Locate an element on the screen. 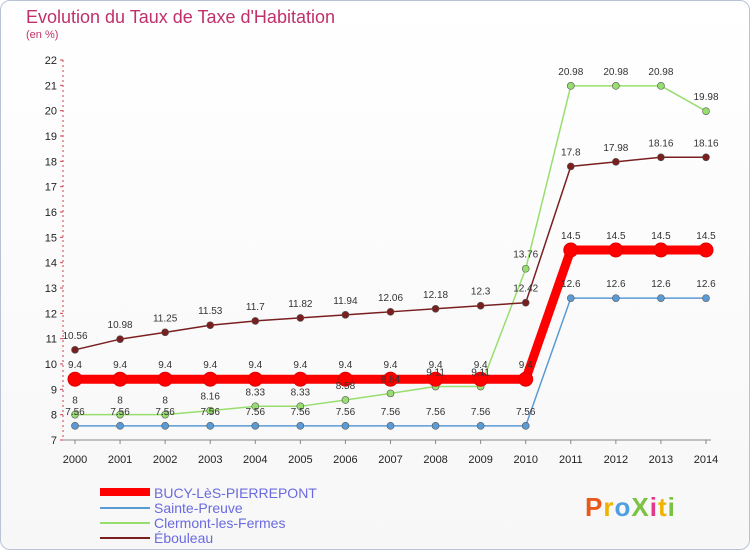 The width and height of the screenshot is (750, 550). logo-letter: o is located at coordinates (623, 507).